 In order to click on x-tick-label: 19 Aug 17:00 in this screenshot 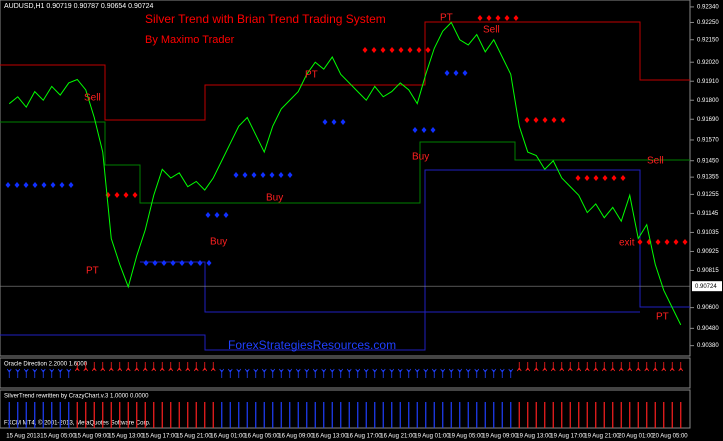, I will do `click(568, 437)`.